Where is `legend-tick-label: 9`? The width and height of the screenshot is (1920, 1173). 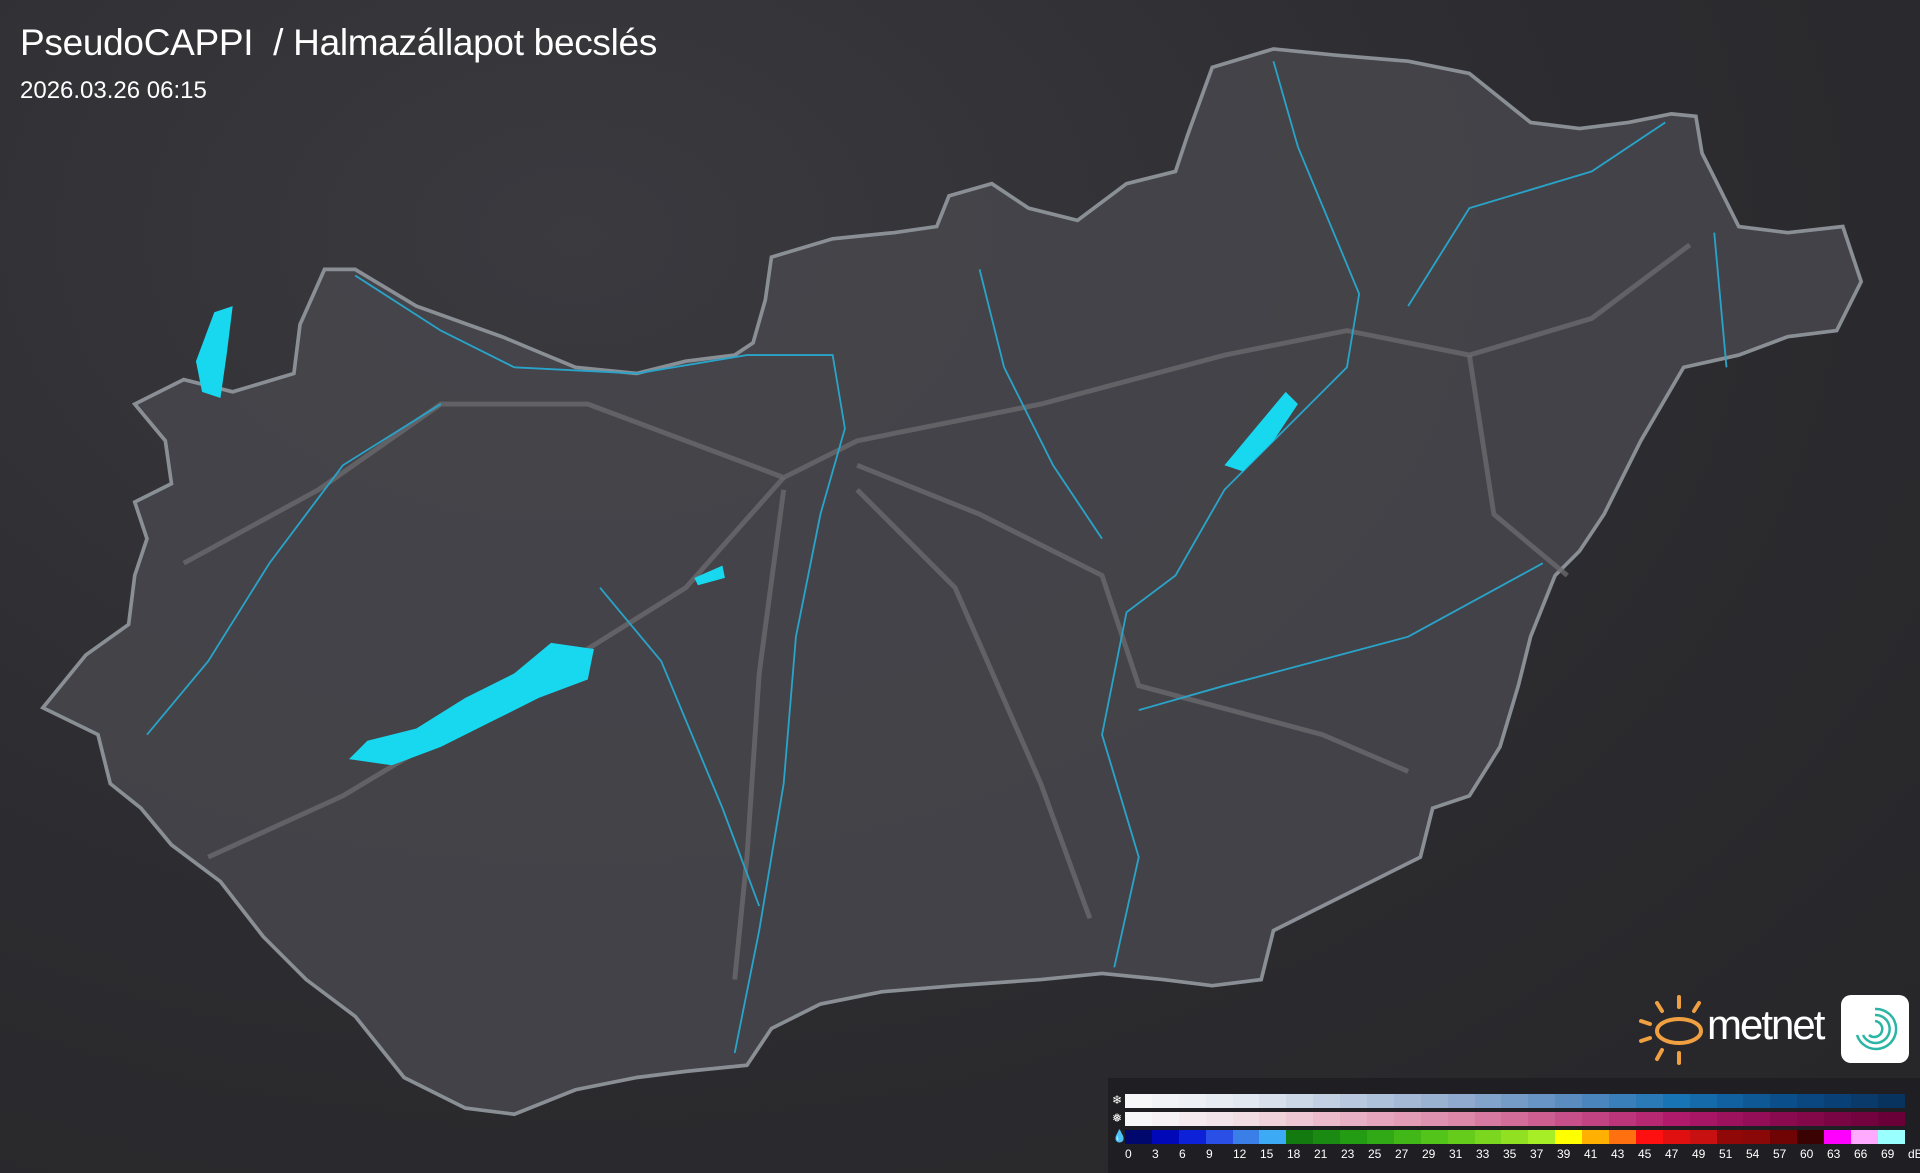 legend-tick-label: 9 is located at coordinates (1209, 1154).